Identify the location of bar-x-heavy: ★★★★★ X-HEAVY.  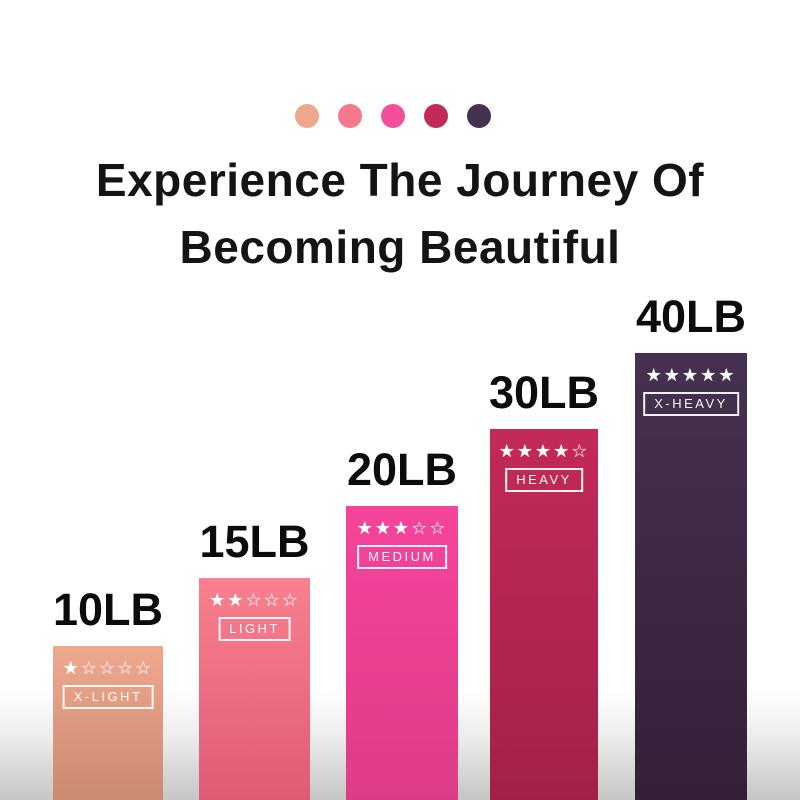
(691, 576).